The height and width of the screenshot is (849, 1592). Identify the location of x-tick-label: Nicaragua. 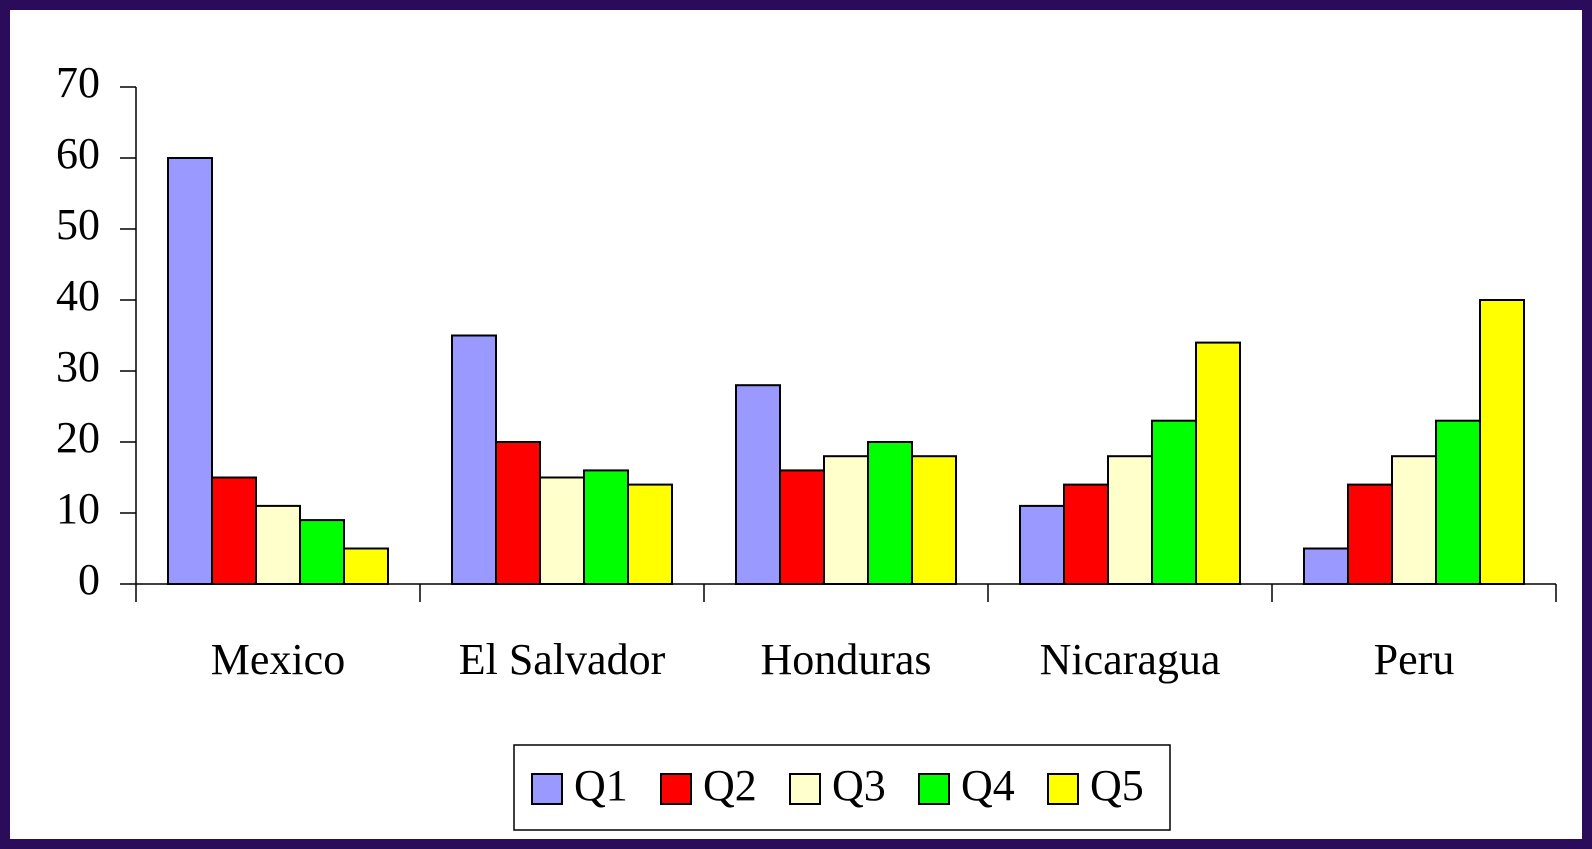
(1130, 659).